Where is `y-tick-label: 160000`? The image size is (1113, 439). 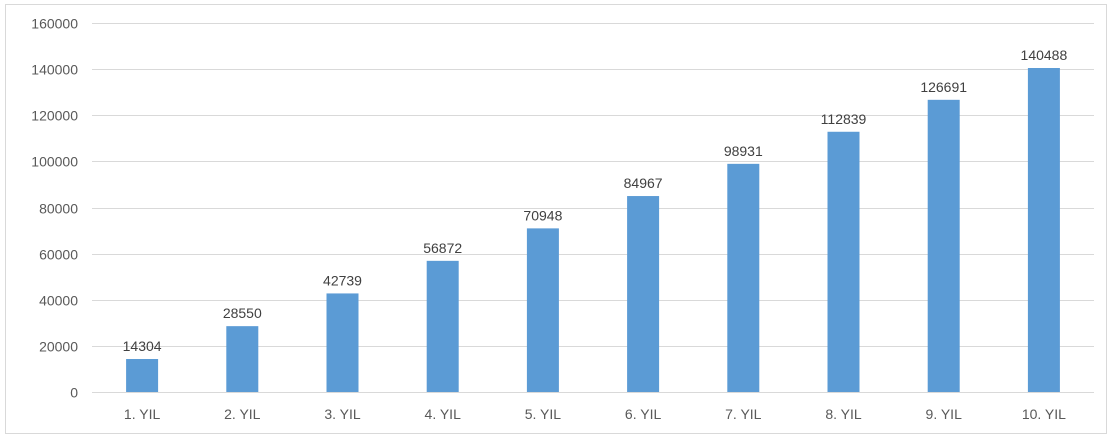
y-tick-label: 160000 is located at coordinates (54, 24).